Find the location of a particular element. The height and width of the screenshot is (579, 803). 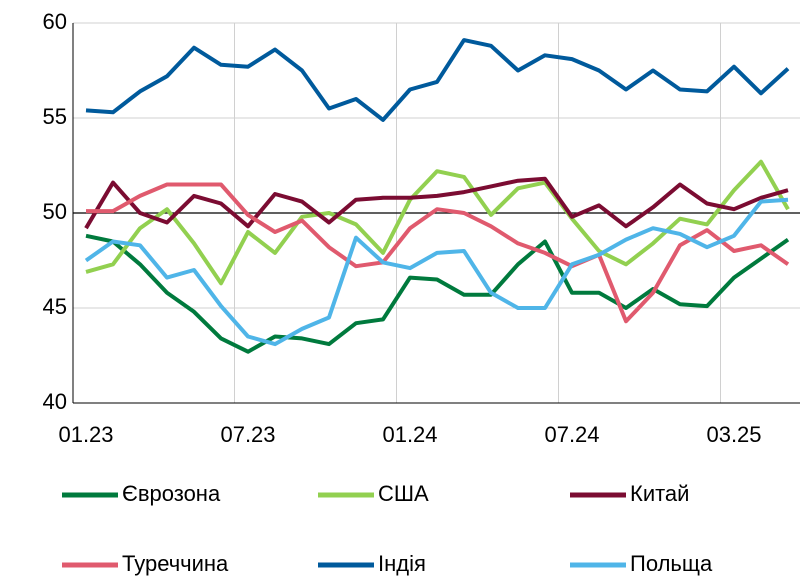

x-tick-label: 03.25 is located at coordinates (733, 434).